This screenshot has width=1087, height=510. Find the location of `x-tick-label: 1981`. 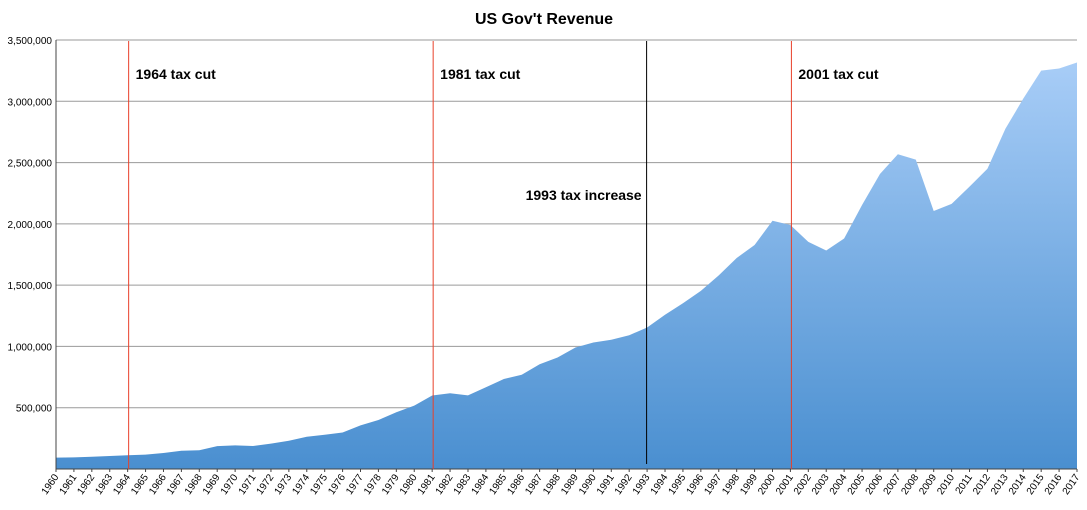

x-tick-label: 1981 is located at coordinates (427, 484).